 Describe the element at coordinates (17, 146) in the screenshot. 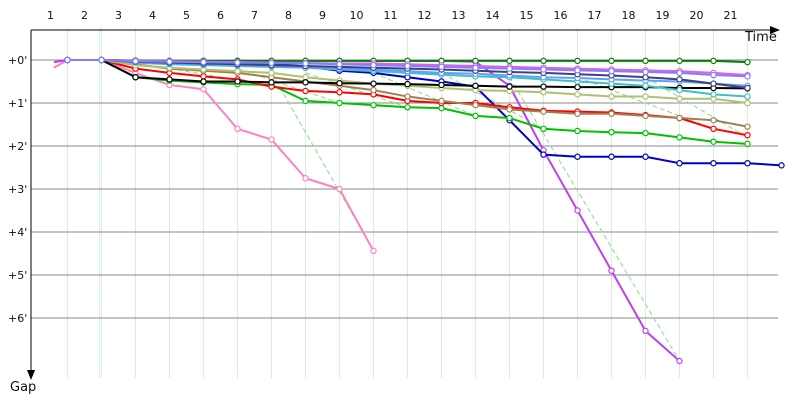

I see `y-tick-label: +2'` at that location.